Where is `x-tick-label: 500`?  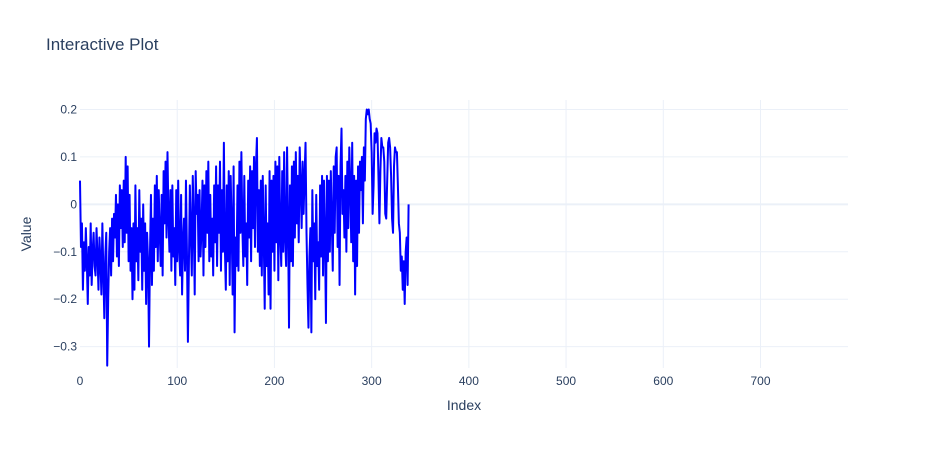 x-tick-label: 500 is located at coordinates (566, 381).